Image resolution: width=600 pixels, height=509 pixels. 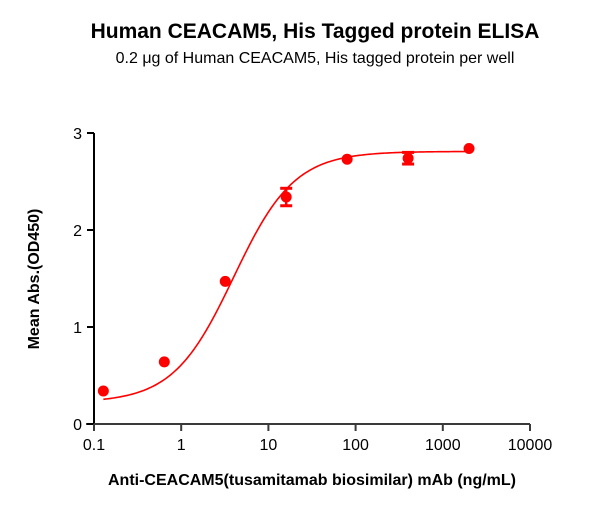 I want to click on y-axis-title: Mean Abs.(OD450), so click(x=34, y=279).